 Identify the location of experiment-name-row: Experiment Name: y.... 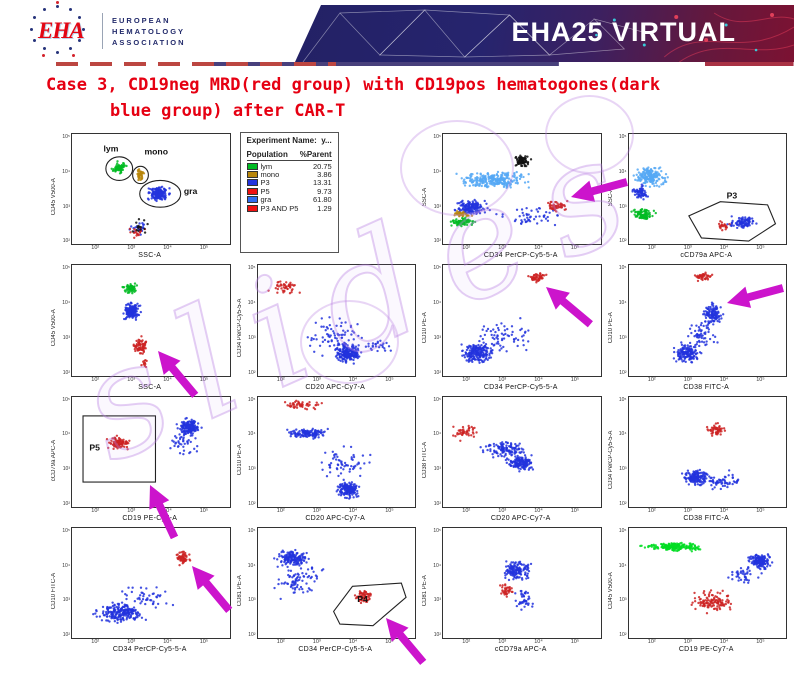
(289, 140).